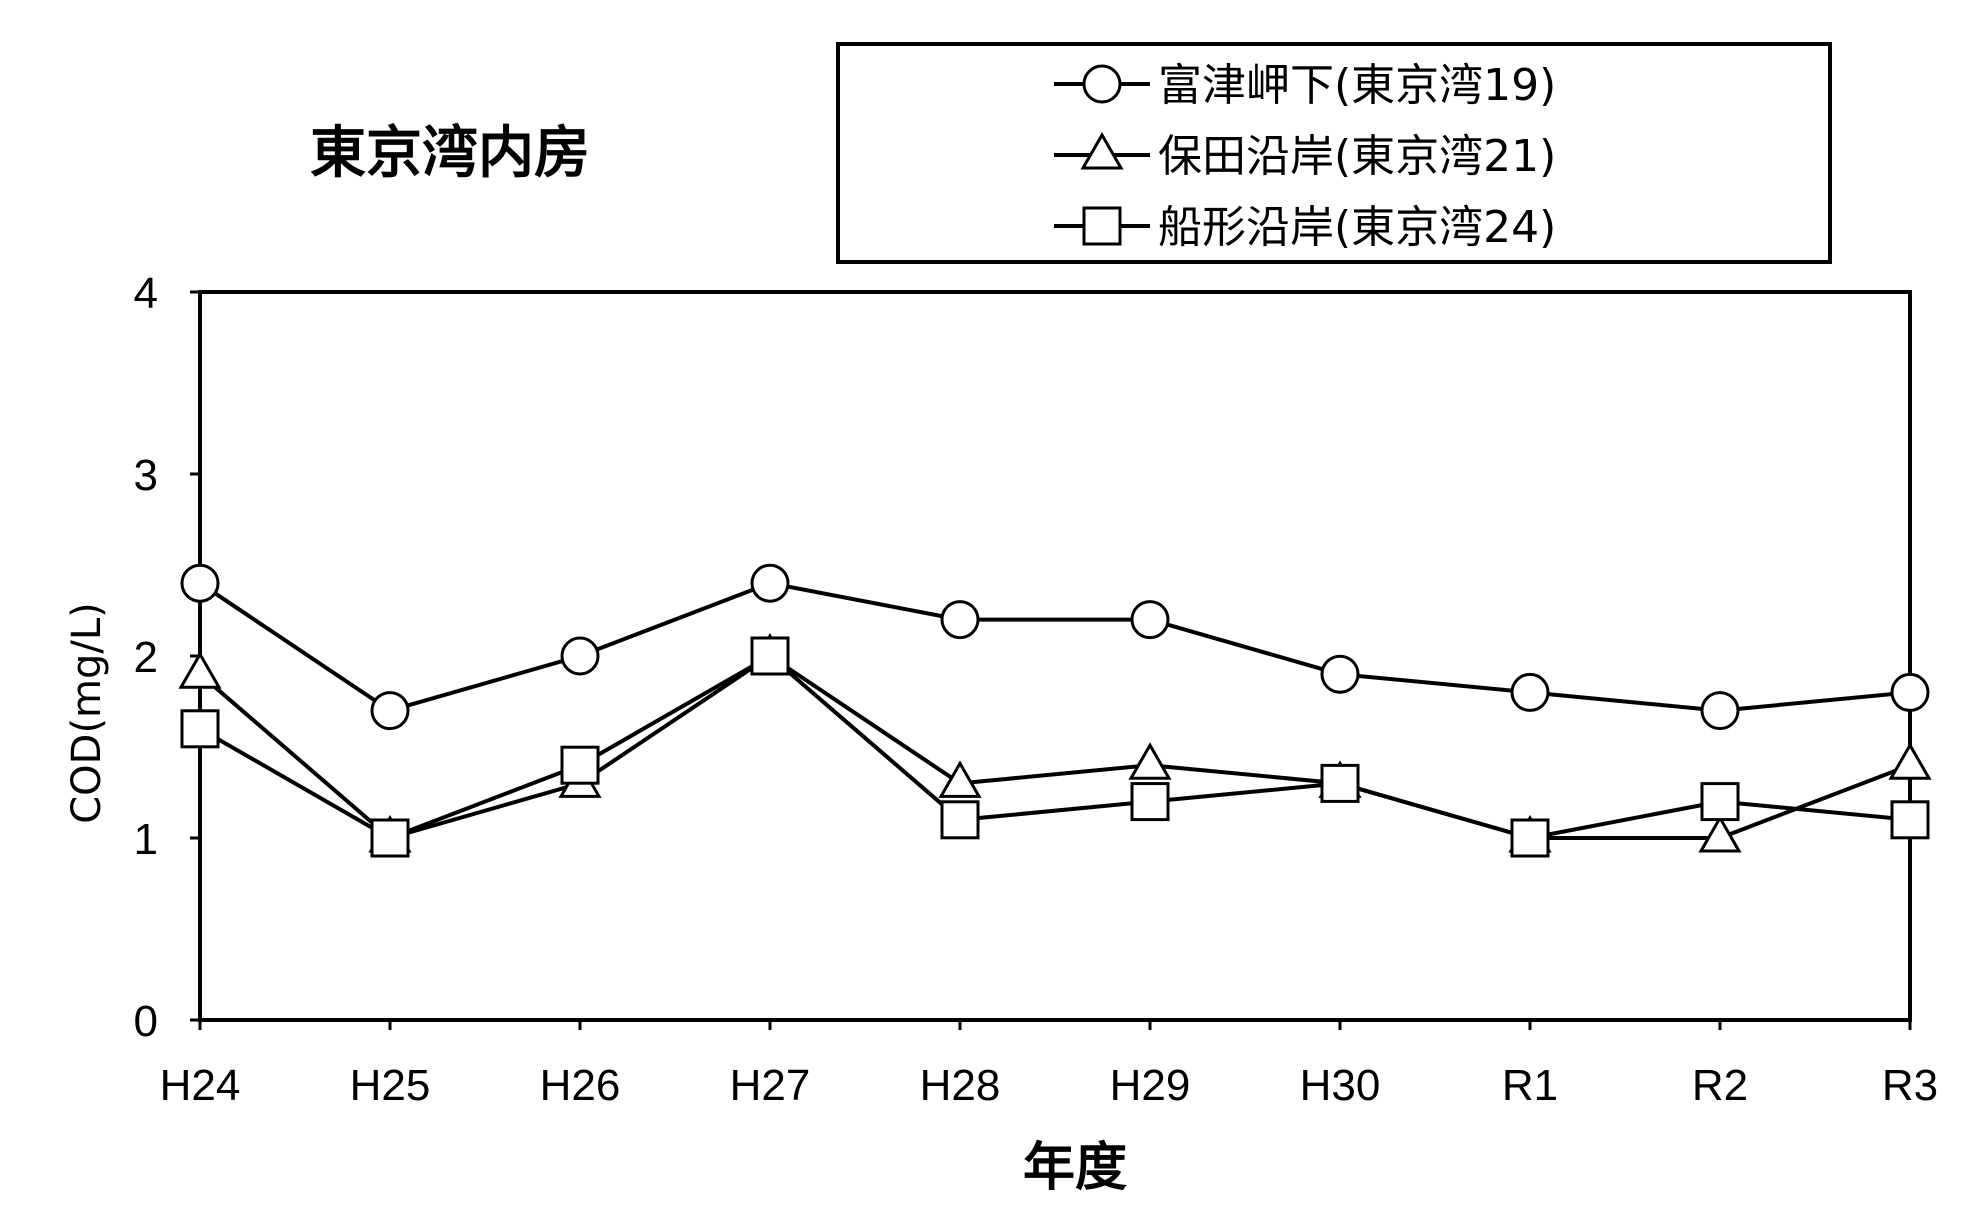  I want to click on x-tick-label: H24, so click(200, 1085).